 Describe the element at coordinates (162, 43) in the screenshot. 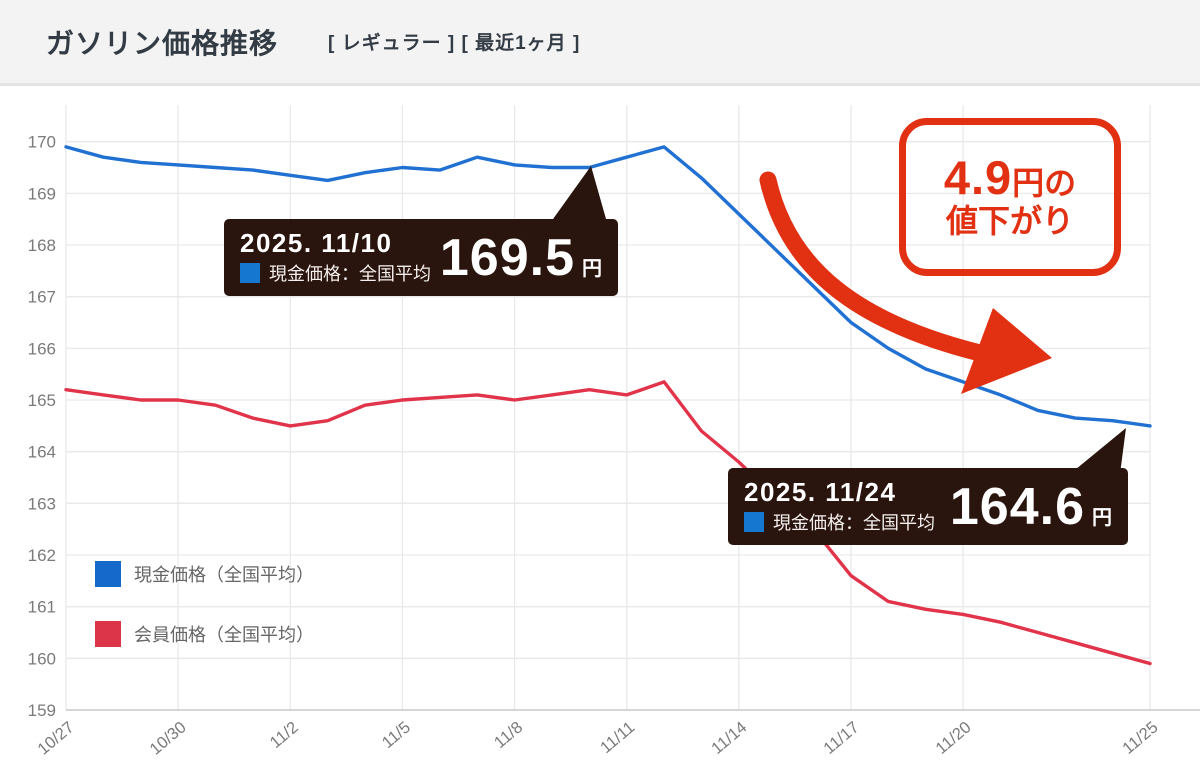

I see `page-title: ガソリン価格推移` at that location.